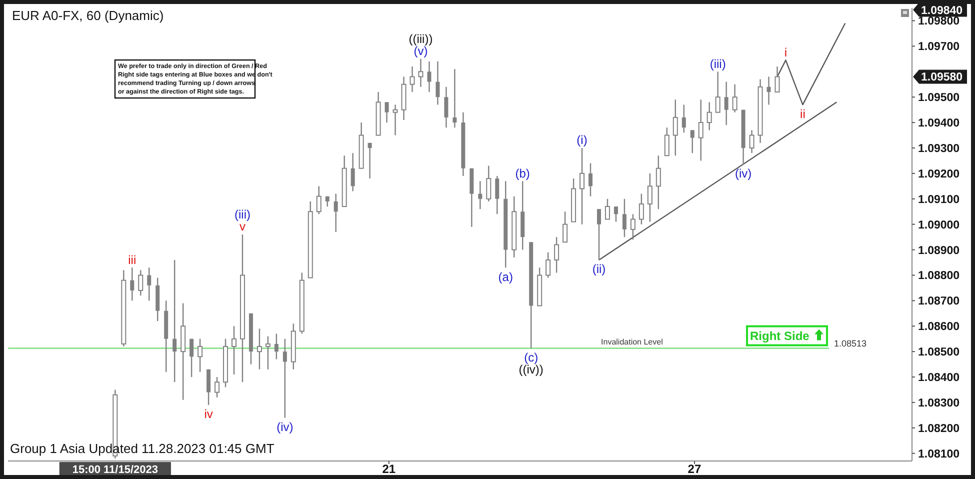 Image resolution: width=975 pixels, height=479 pixels. Describe the element at coordinates (88, 15) in the screenshot. I see `chart-title: EUR A0-FX, 60 (Dynamic)` at that location.